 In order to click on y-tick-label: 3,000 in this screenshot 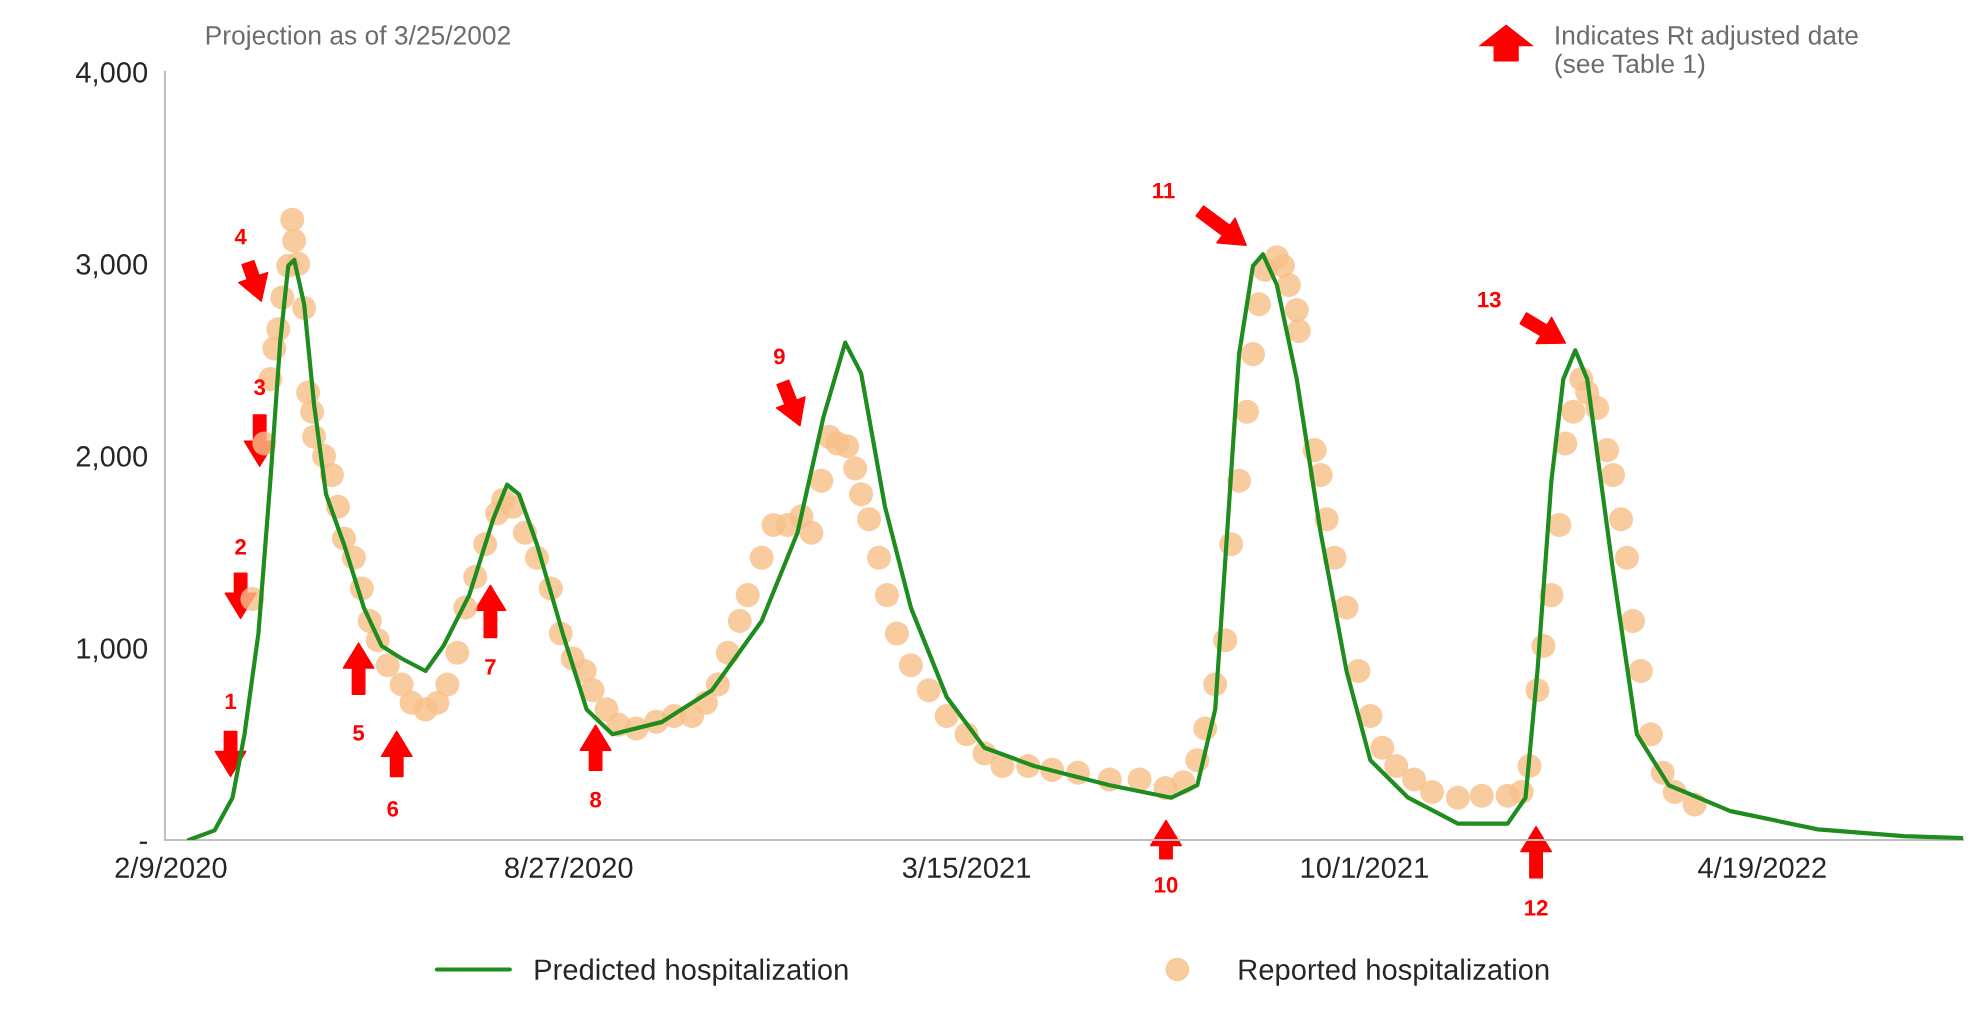, I will do `click(112, 266)`.